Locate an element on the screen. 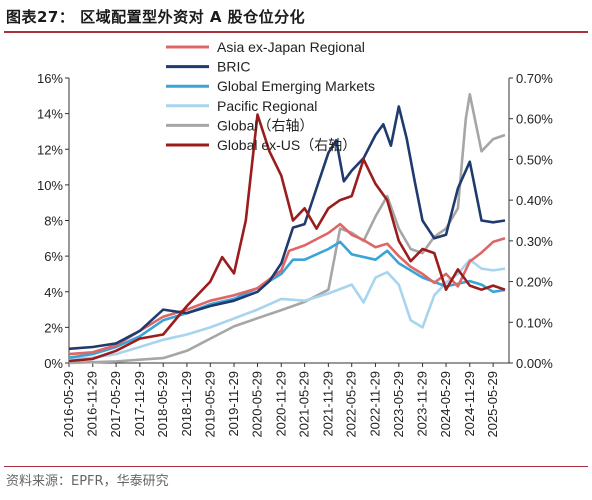  y-left-tick-label: 12% is located at coordinates (50, 149).